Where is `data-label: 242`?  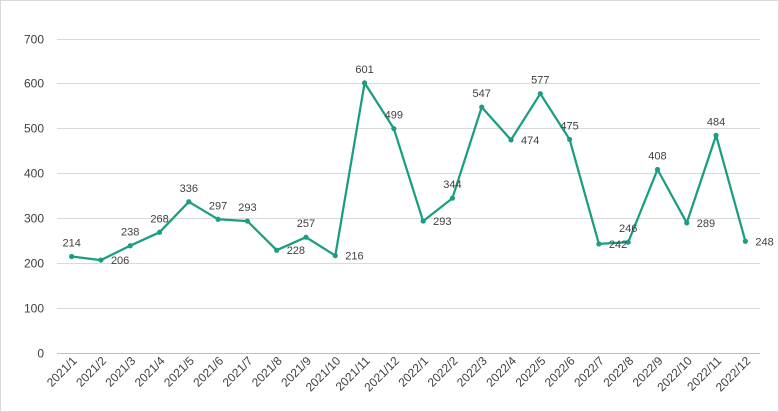 data-label: 242 is located at coordinates (618, 245).